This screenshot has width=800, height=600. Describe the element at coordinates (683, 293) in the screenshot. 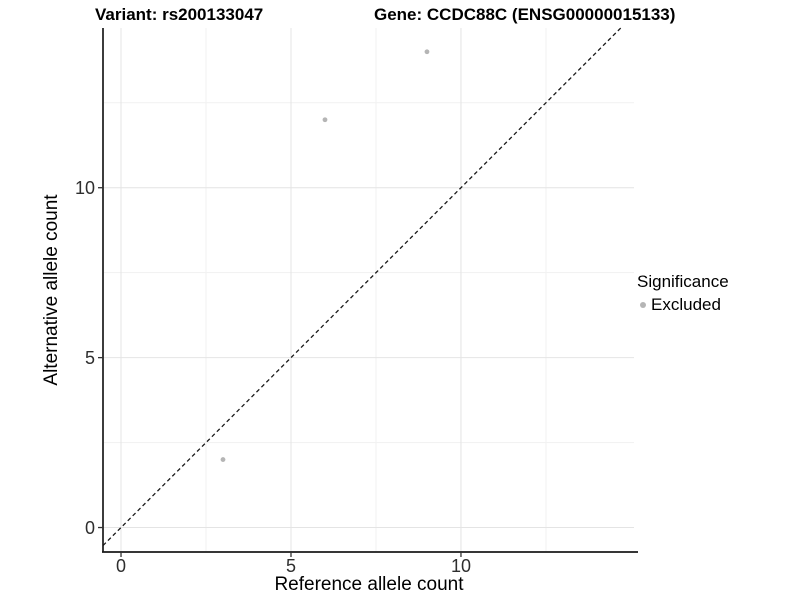

I see `legend: Significance Excluded` at that location.